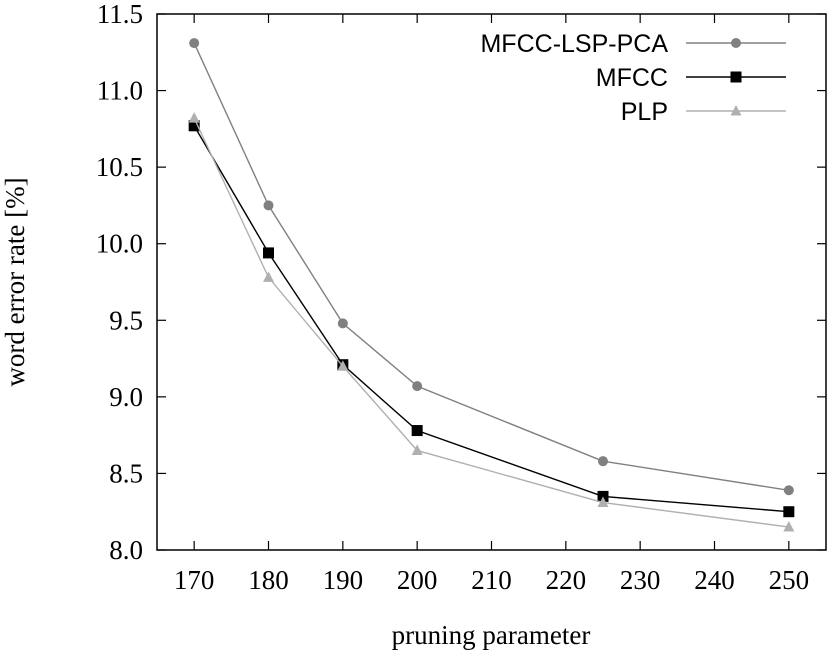 The width and height of the screenshot is (830, 651). Describe the element at coordinates (119, 167) in the screenshot. I see `y-tick-label: 10.5` at that location.